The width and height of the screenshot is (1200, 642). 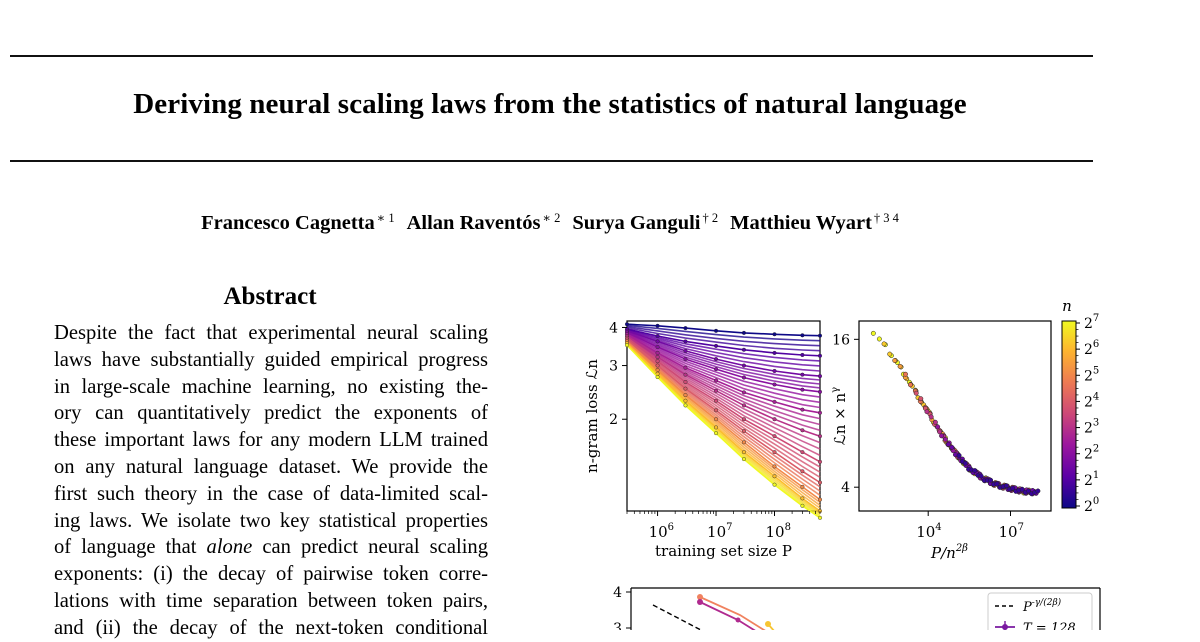 I want to click on y-tick-label: 3, so click(x=617, y=625).